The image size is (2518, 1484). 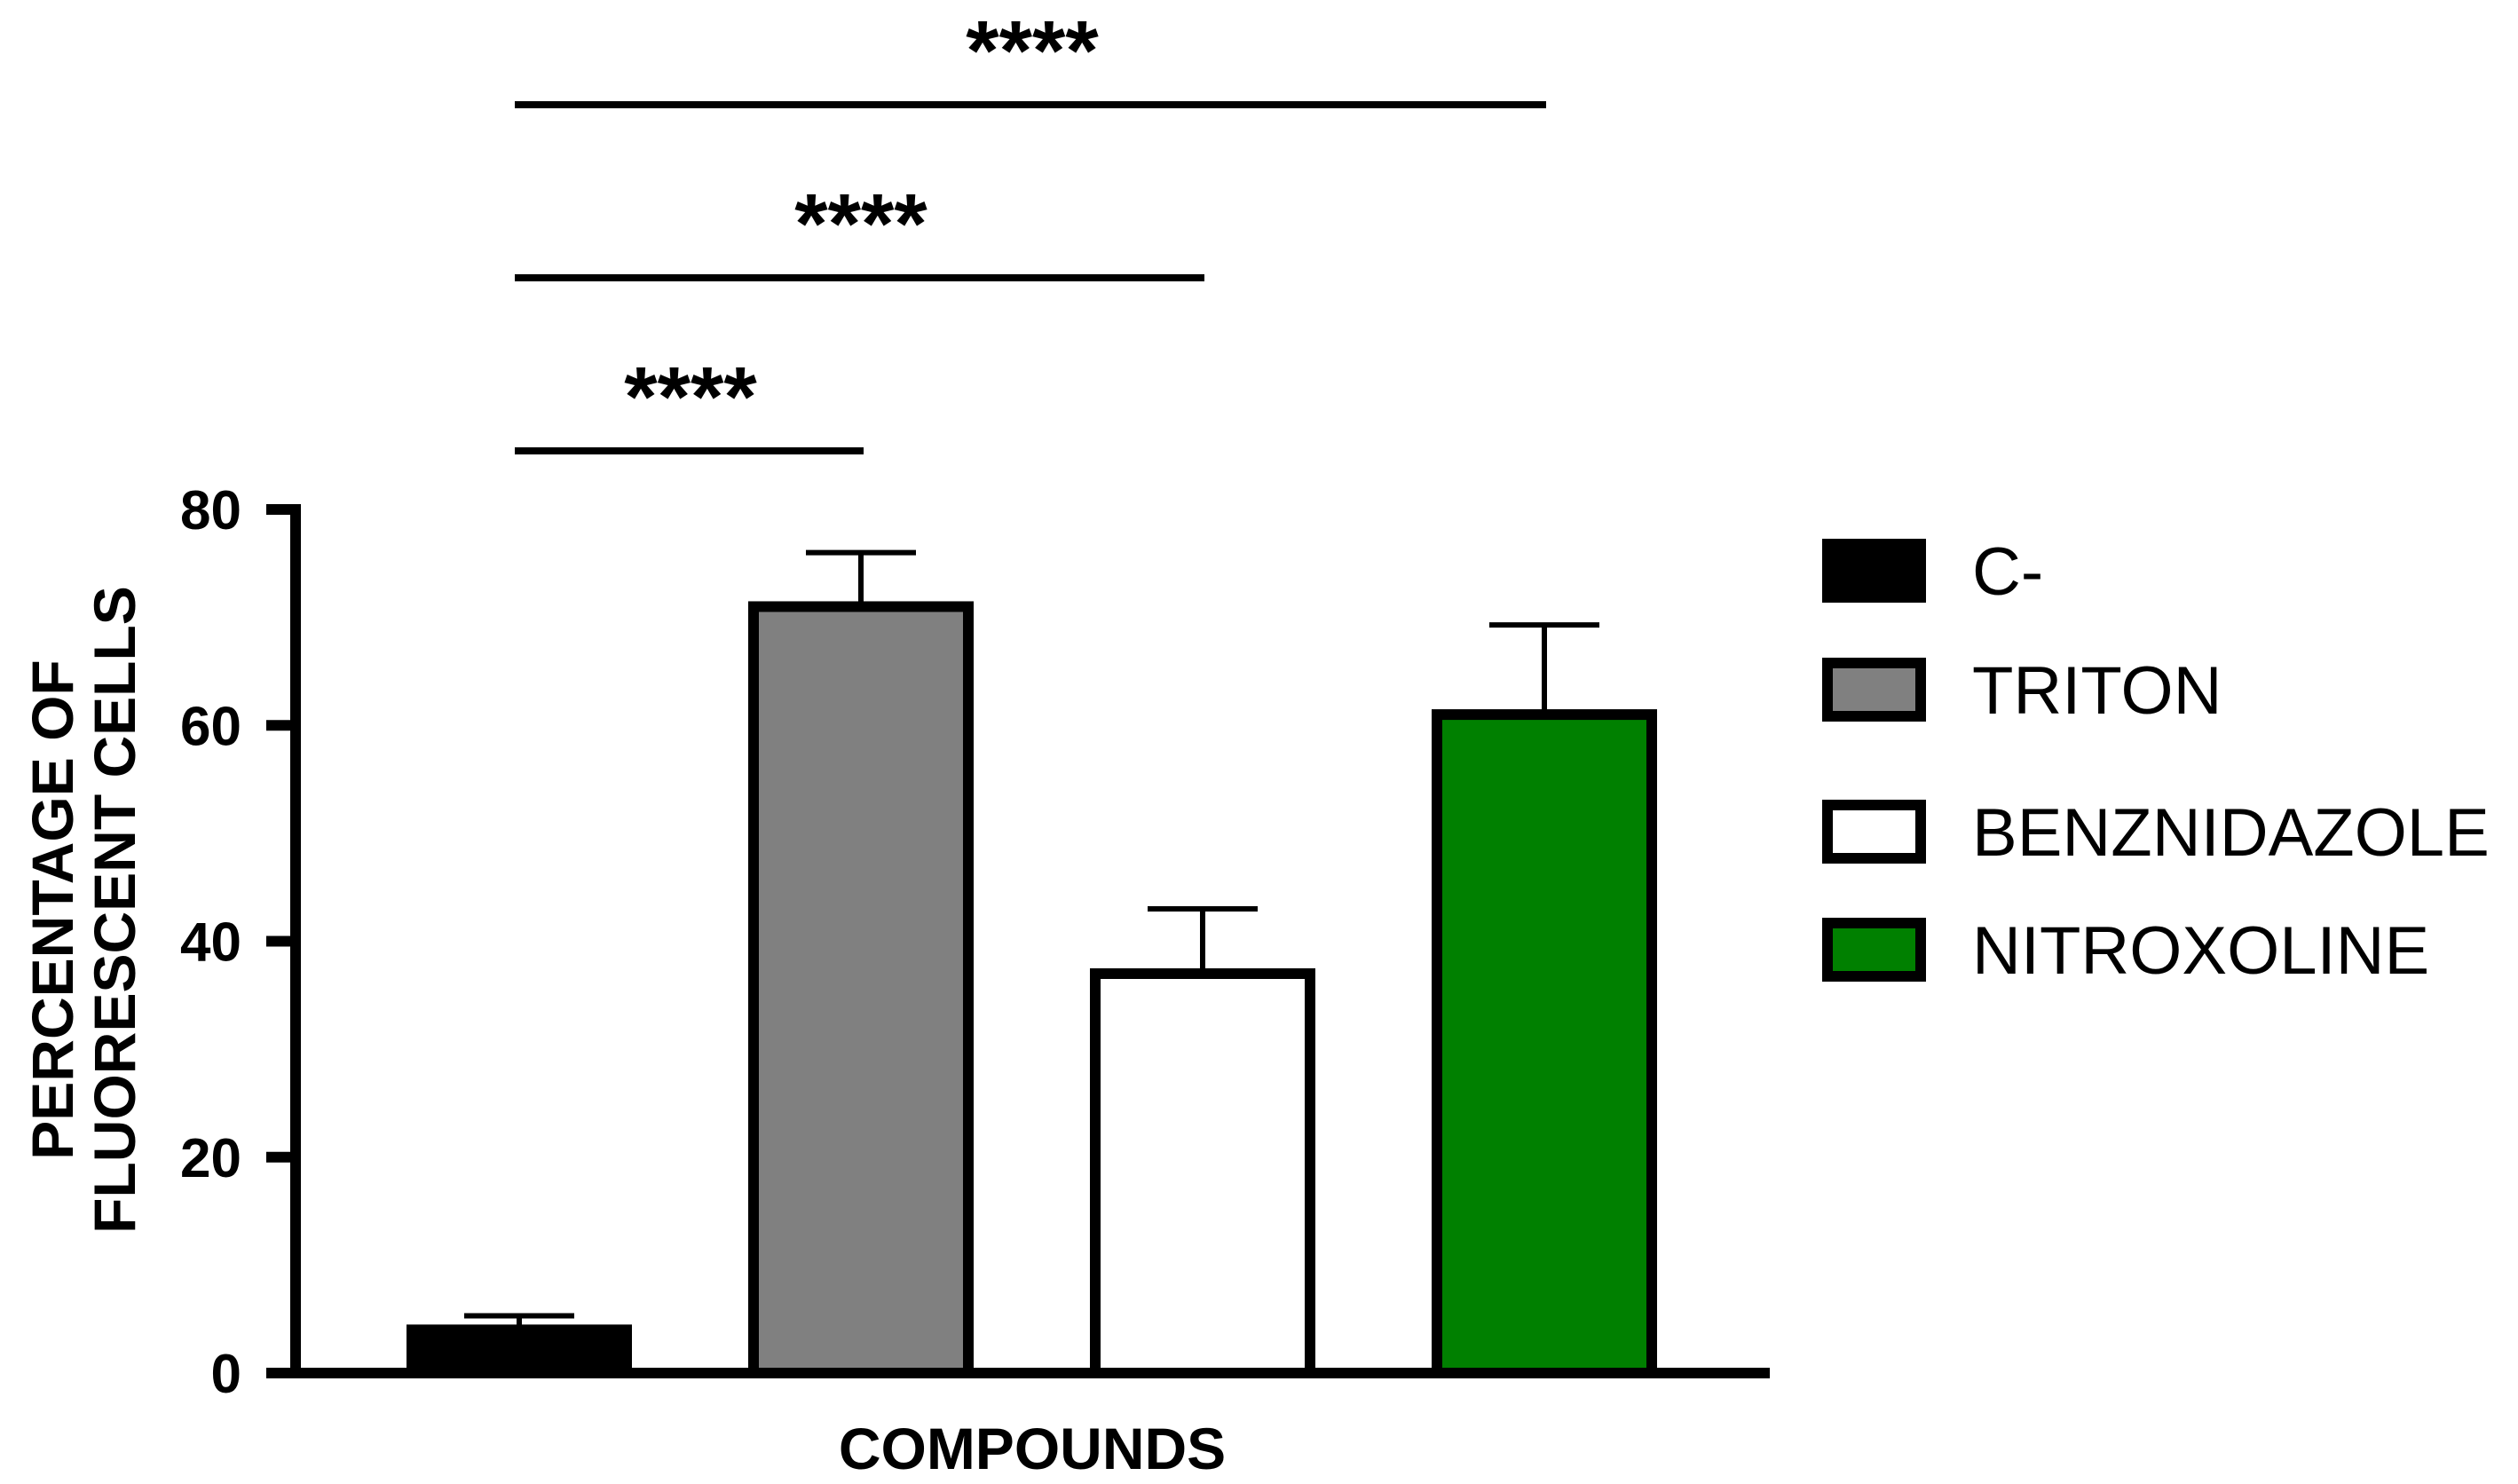 What do you see at coordinates (2156, 762) in the screenshot?
I see `legend: C- TRITON BENZNIDAZOLE NITROXOLINE` at bounding box center [2156, 762].